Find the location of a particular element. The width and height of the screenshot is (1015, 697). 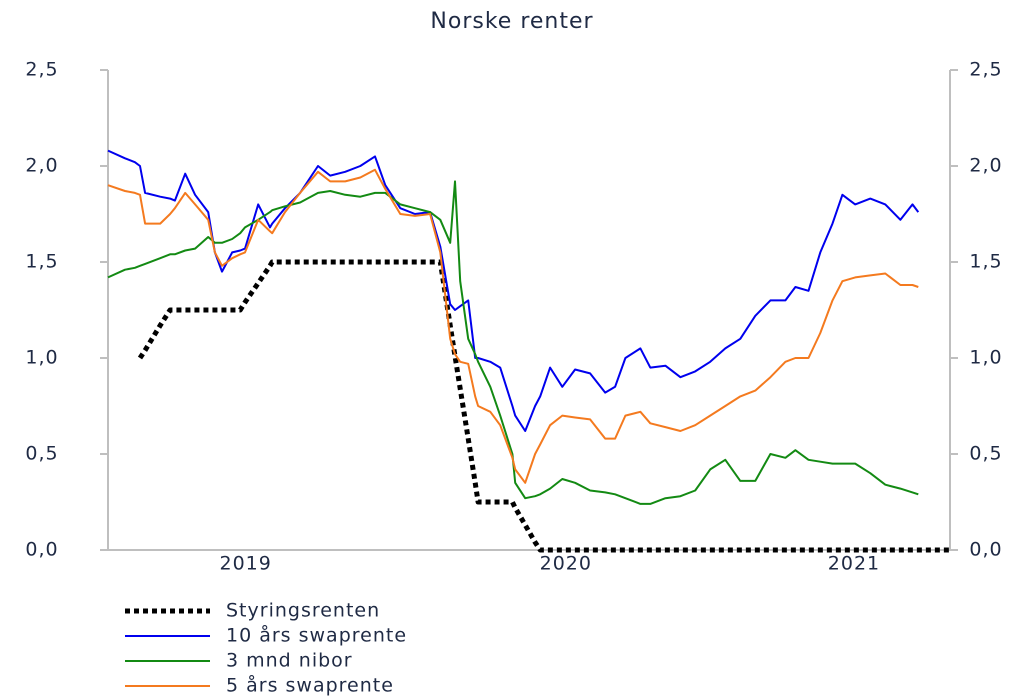

y-tick-label: 2,5 is located at coordinates (41, 70).